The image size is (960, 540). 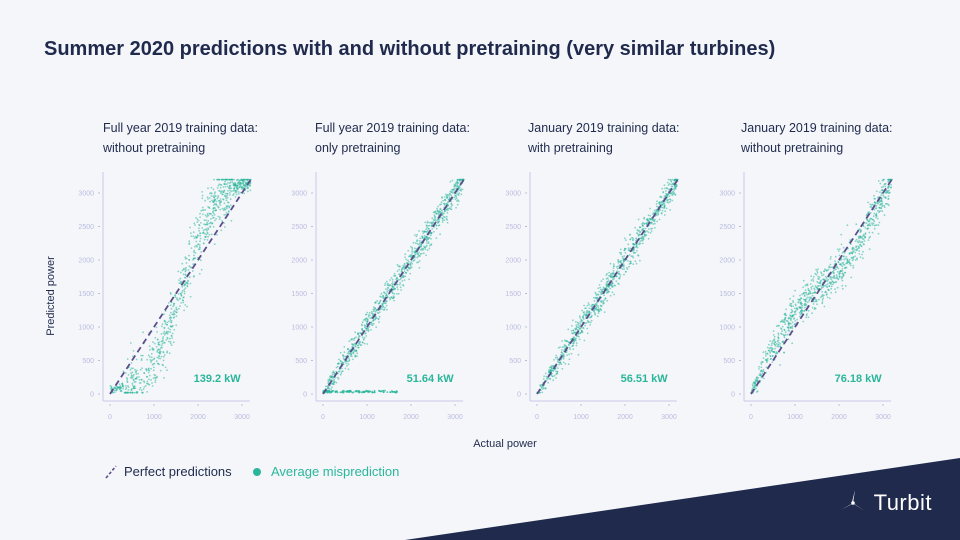 What do you see at coordinates (513, 261) in the screenshot?
I see `y-tick-label: 2000` at bounding box center [513, 261].